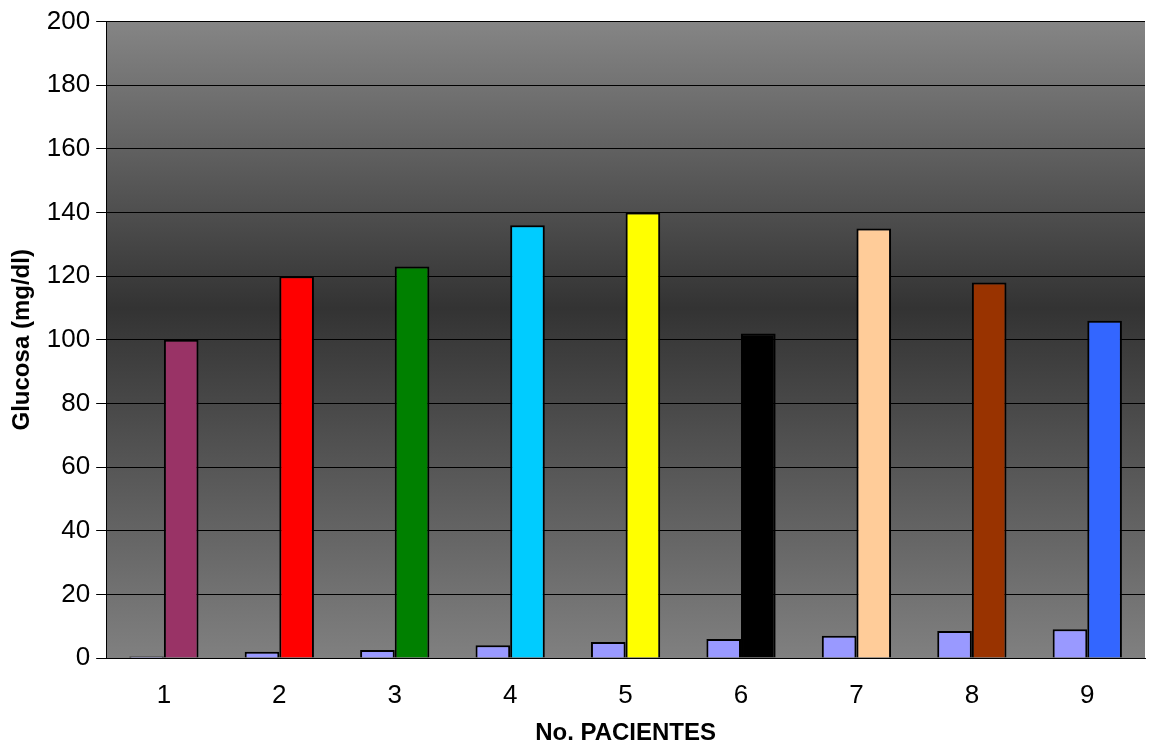 Image resolution: width=1149 pixels, height=756 pixels. Describe the element at coordinates (21, 340) in the screenshot. I see `y-axis-title: Glucosa (mg/dl)` at that location.